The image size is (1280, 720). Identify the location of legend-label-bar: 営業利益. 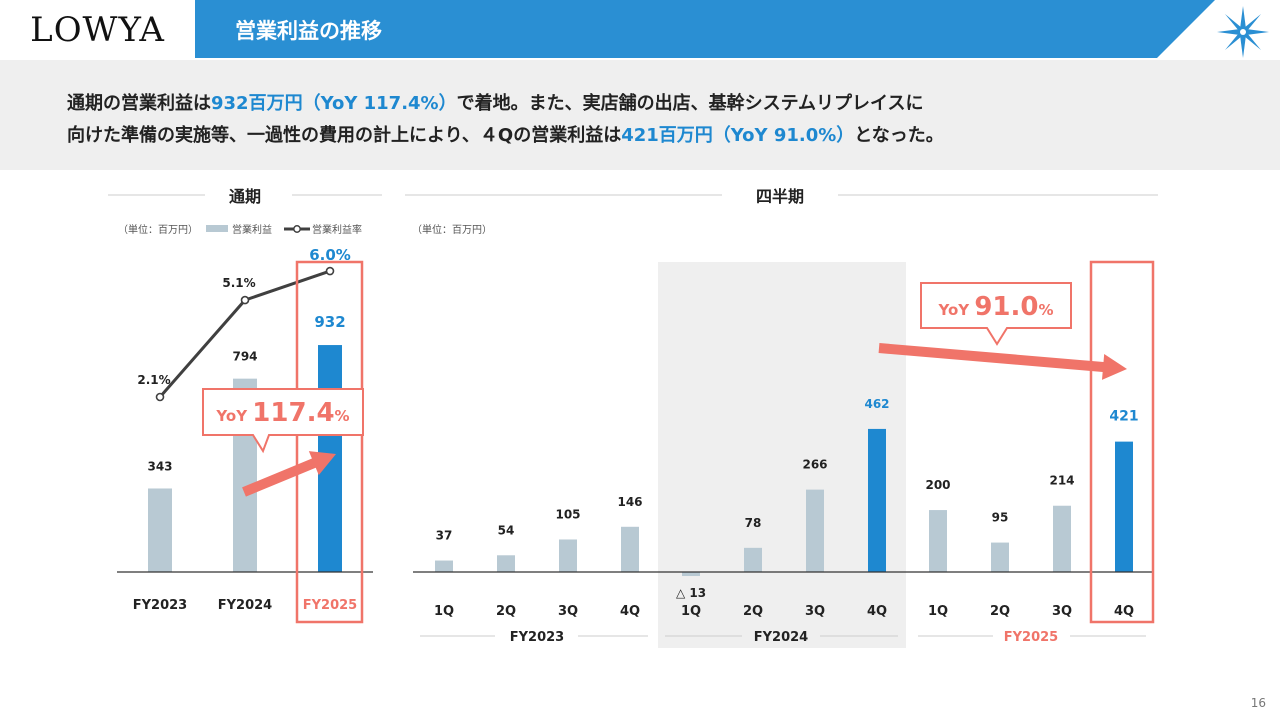
(252, 229).